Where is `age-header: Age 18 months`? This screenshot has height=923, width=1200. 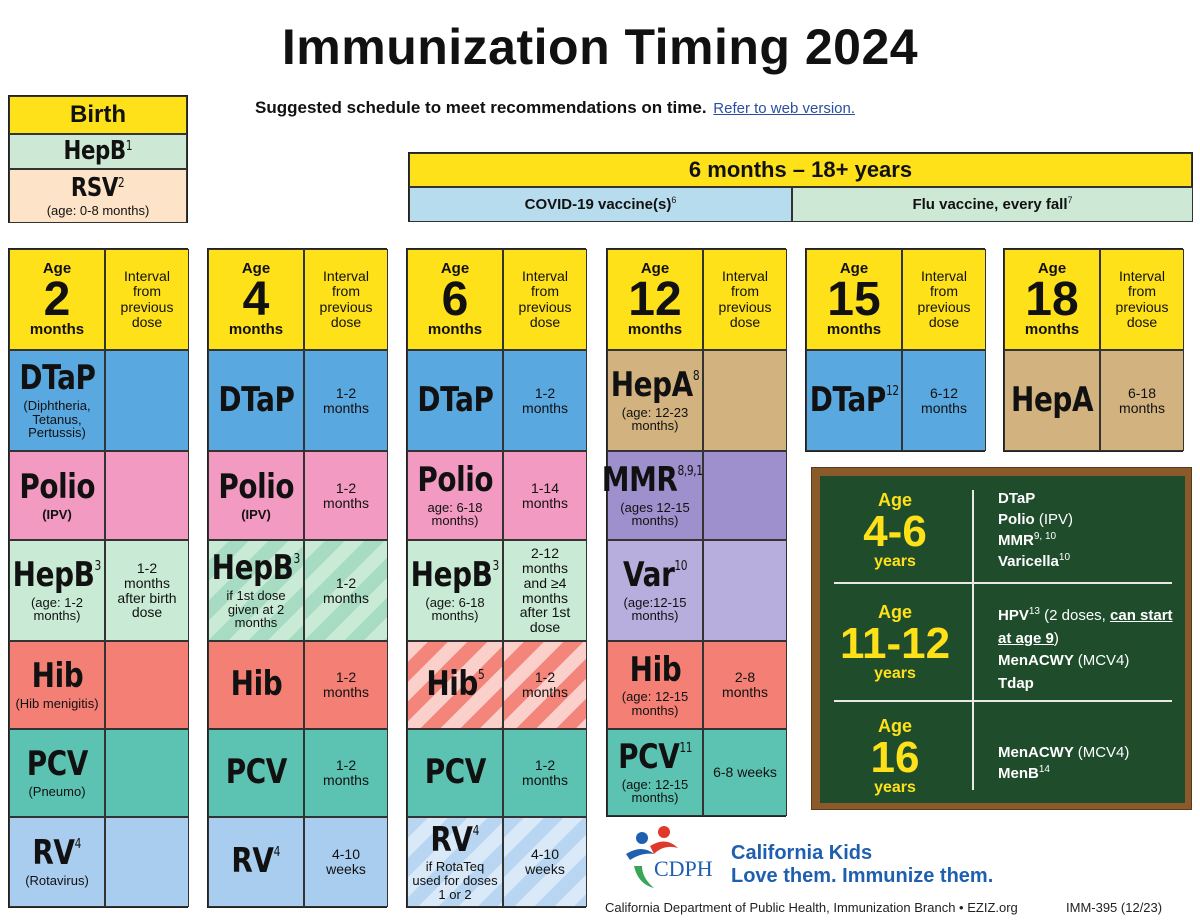
age-header: Age 18 months is located at coordinates (1052, 299).